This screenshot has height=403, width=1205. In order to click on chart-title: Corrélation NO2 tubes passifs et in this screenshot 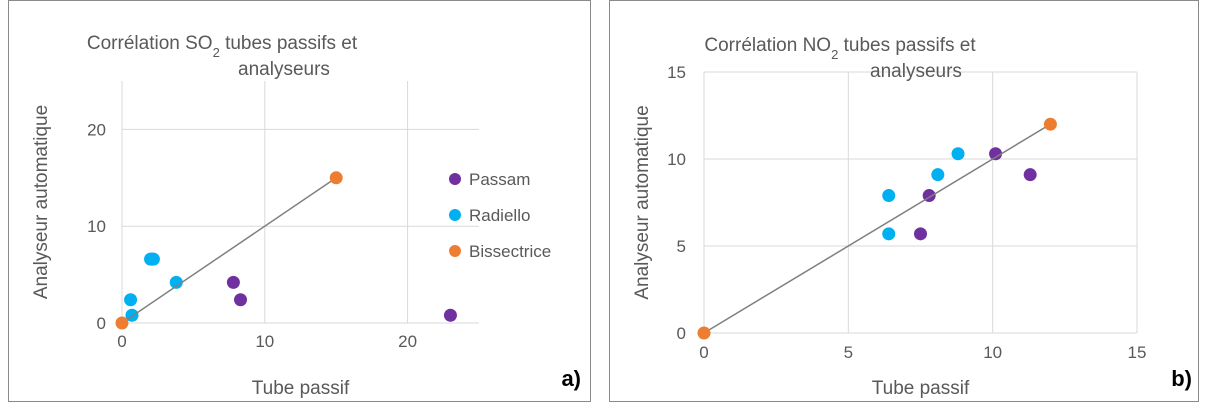, I will do `click(840, 48)`.